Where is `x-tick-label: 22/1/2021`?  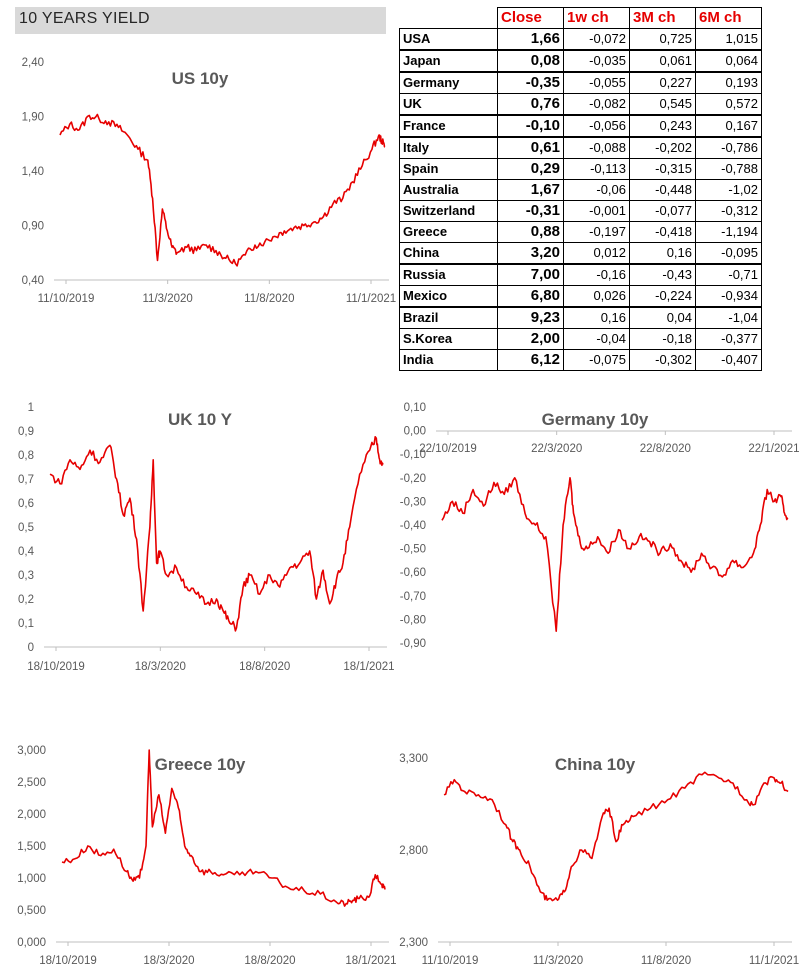 x-tick-label: 22/1/2021 is located at coordinates (773, 449).